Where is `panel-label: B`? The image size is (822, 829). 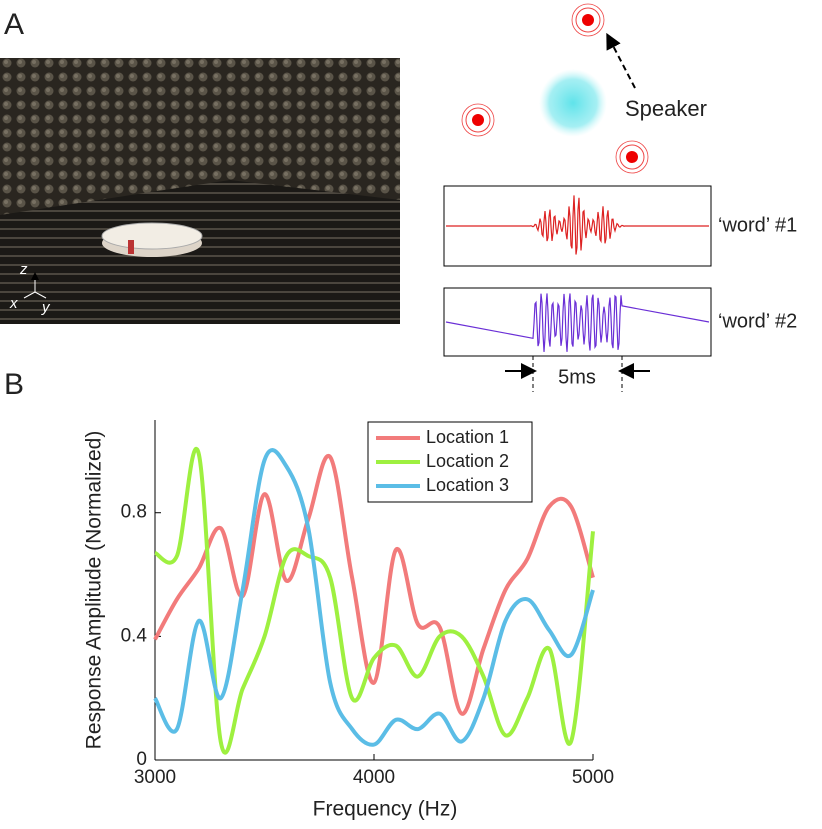
panel-label: B is located at coordinates (14, 384).